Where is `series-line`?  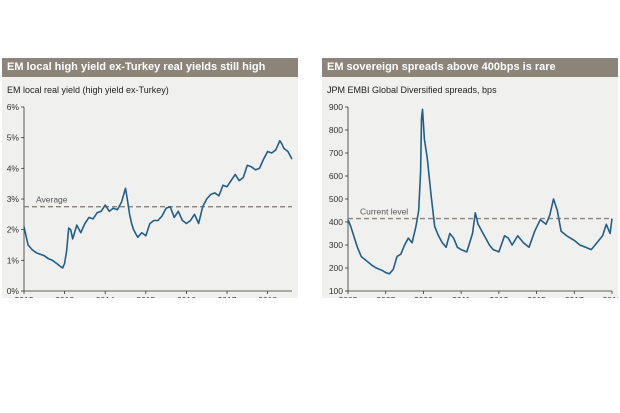
series-line is located at coordinates (158, 204).